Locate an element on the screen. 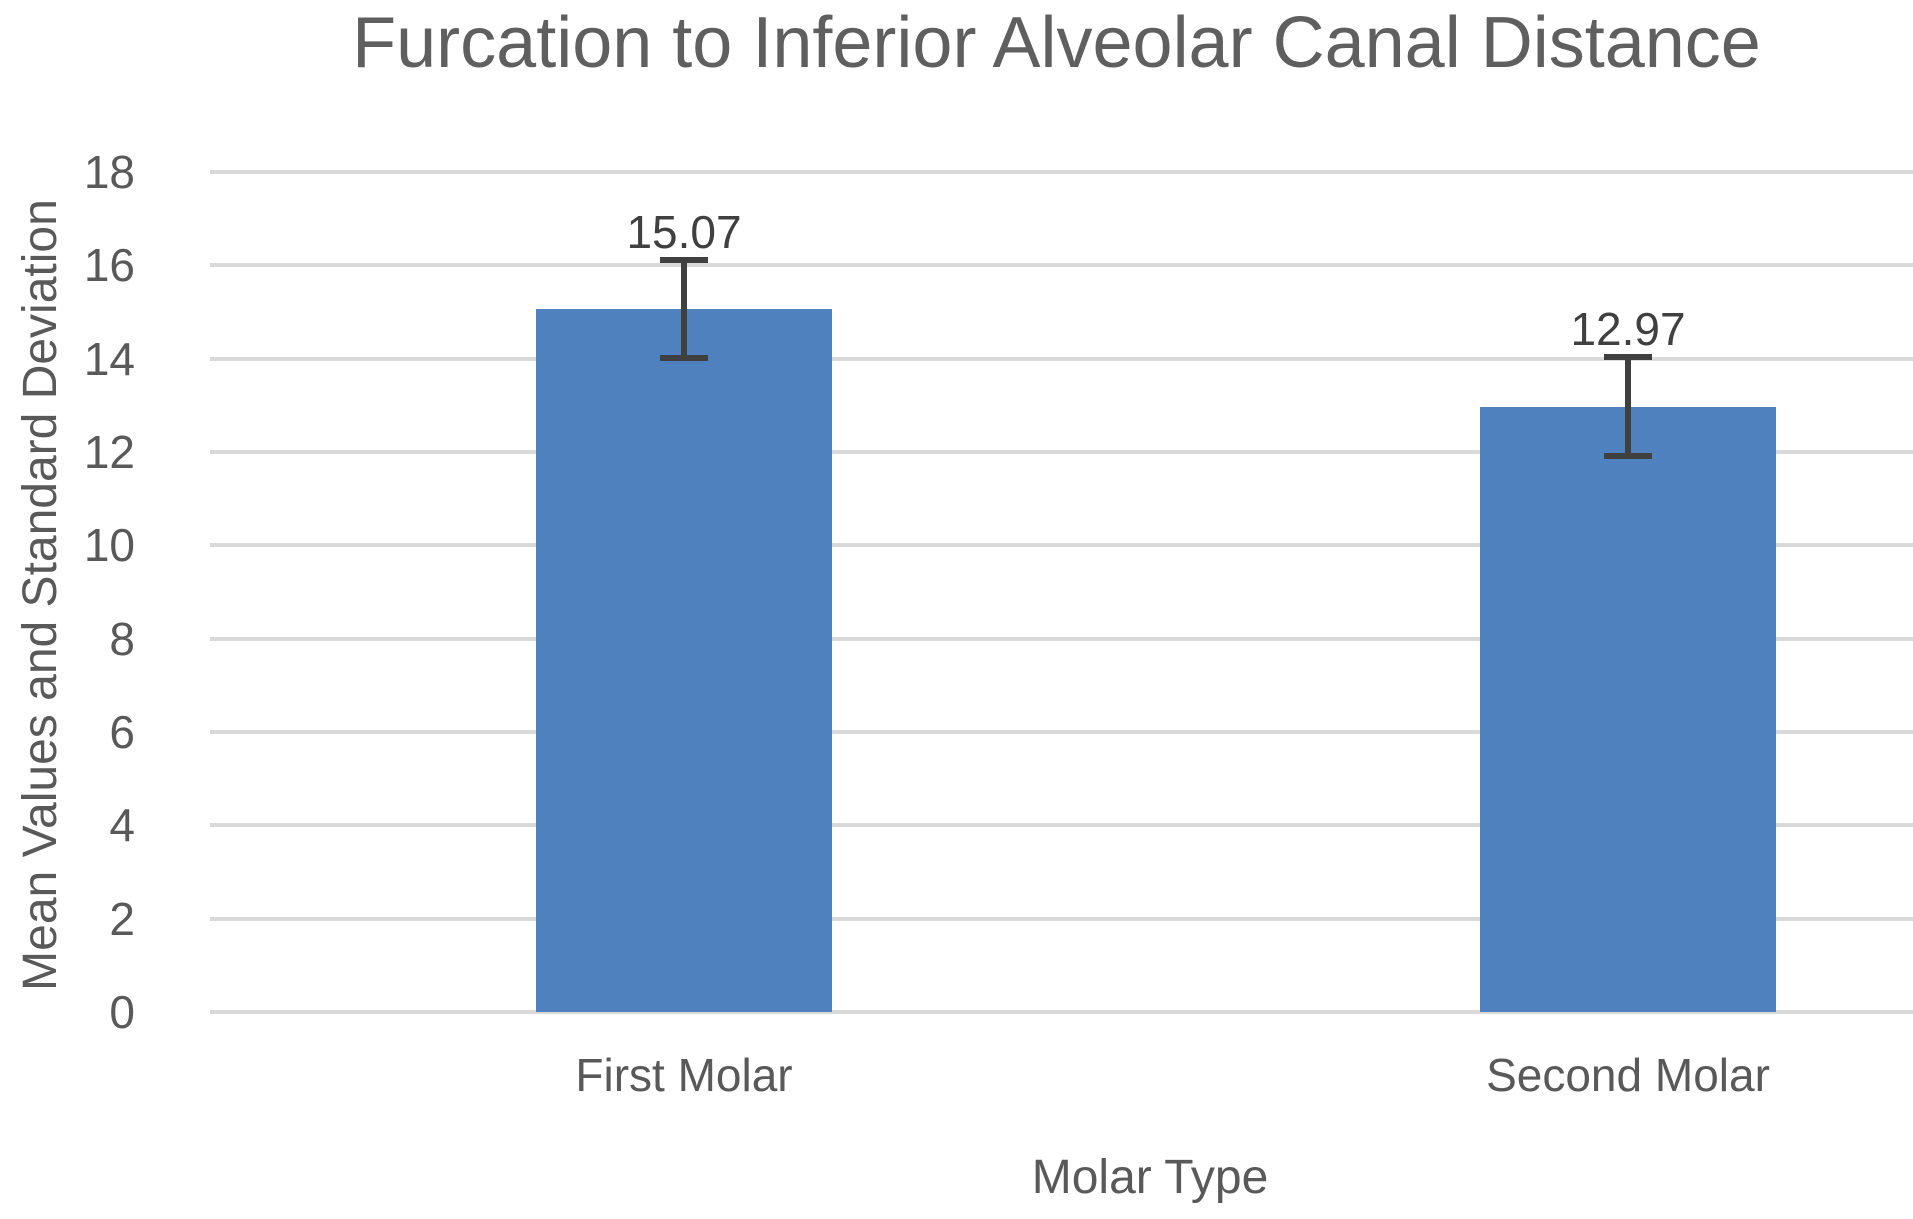 The width and height of the screenshot is (1913, 1219). y-tick-label: 14 is located at coordinates (109, 358).